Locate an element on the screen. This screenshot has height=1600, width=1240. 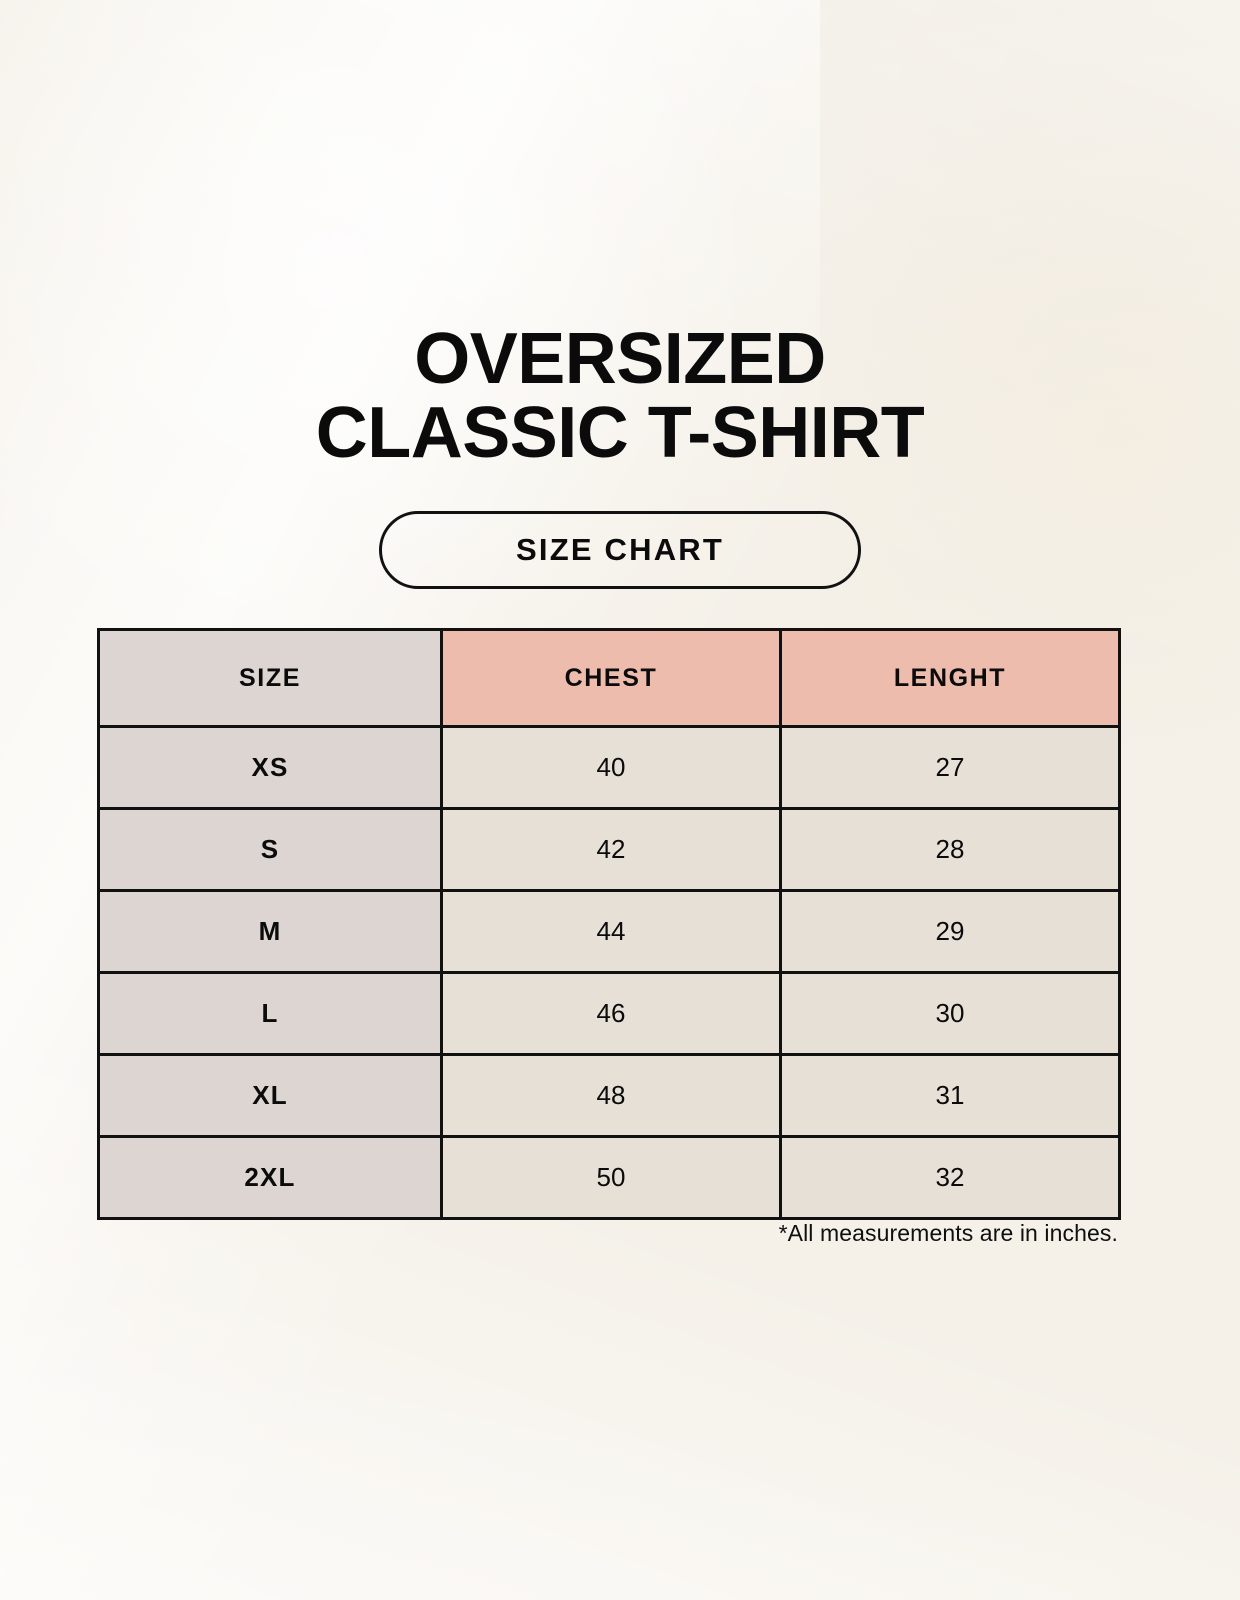
cell-size: L is located at coordinates (270, 1013).